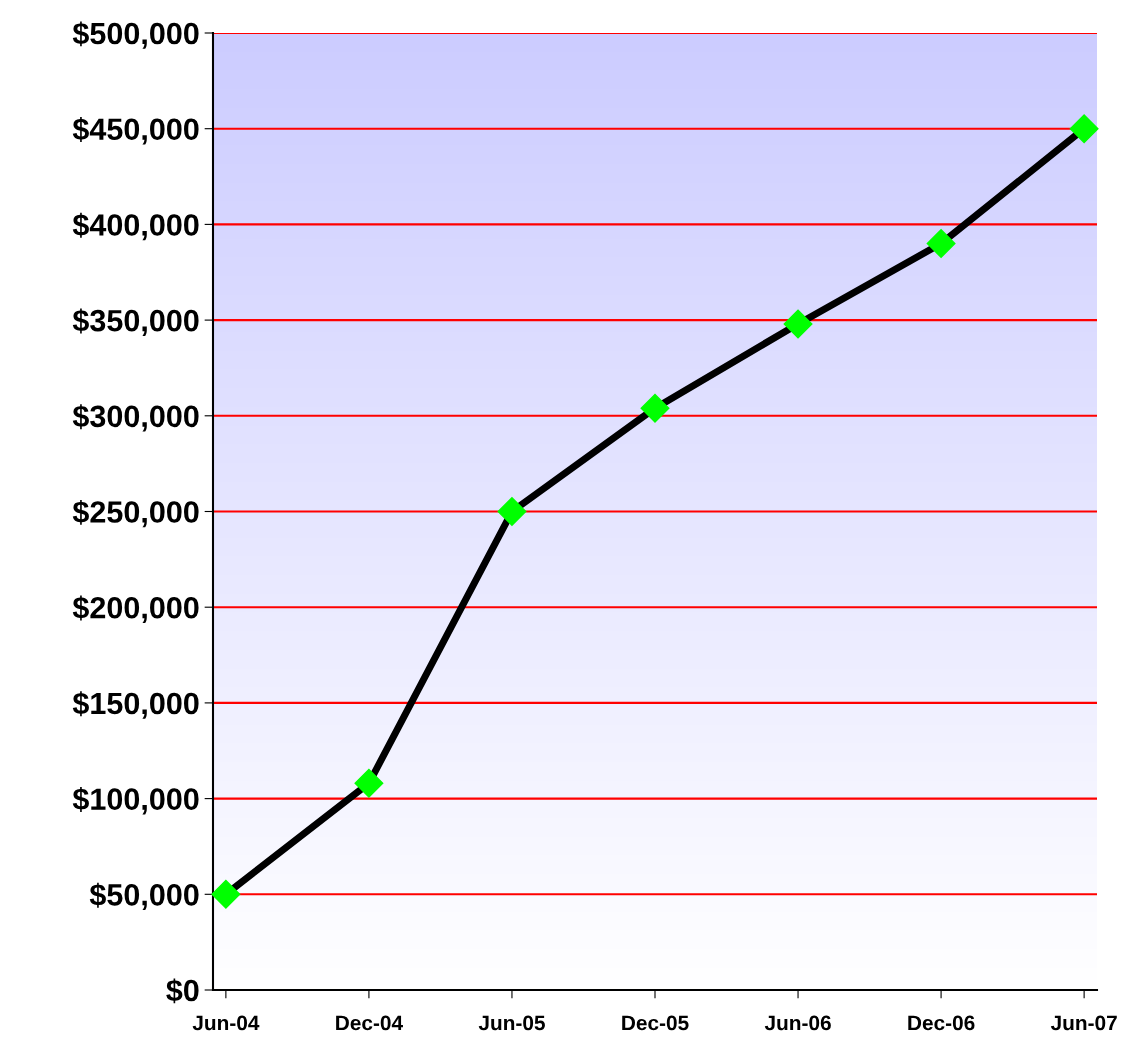 The image size is (1136, 1048). I want to click on y-tick-label: $300,000, so click(135, 418).